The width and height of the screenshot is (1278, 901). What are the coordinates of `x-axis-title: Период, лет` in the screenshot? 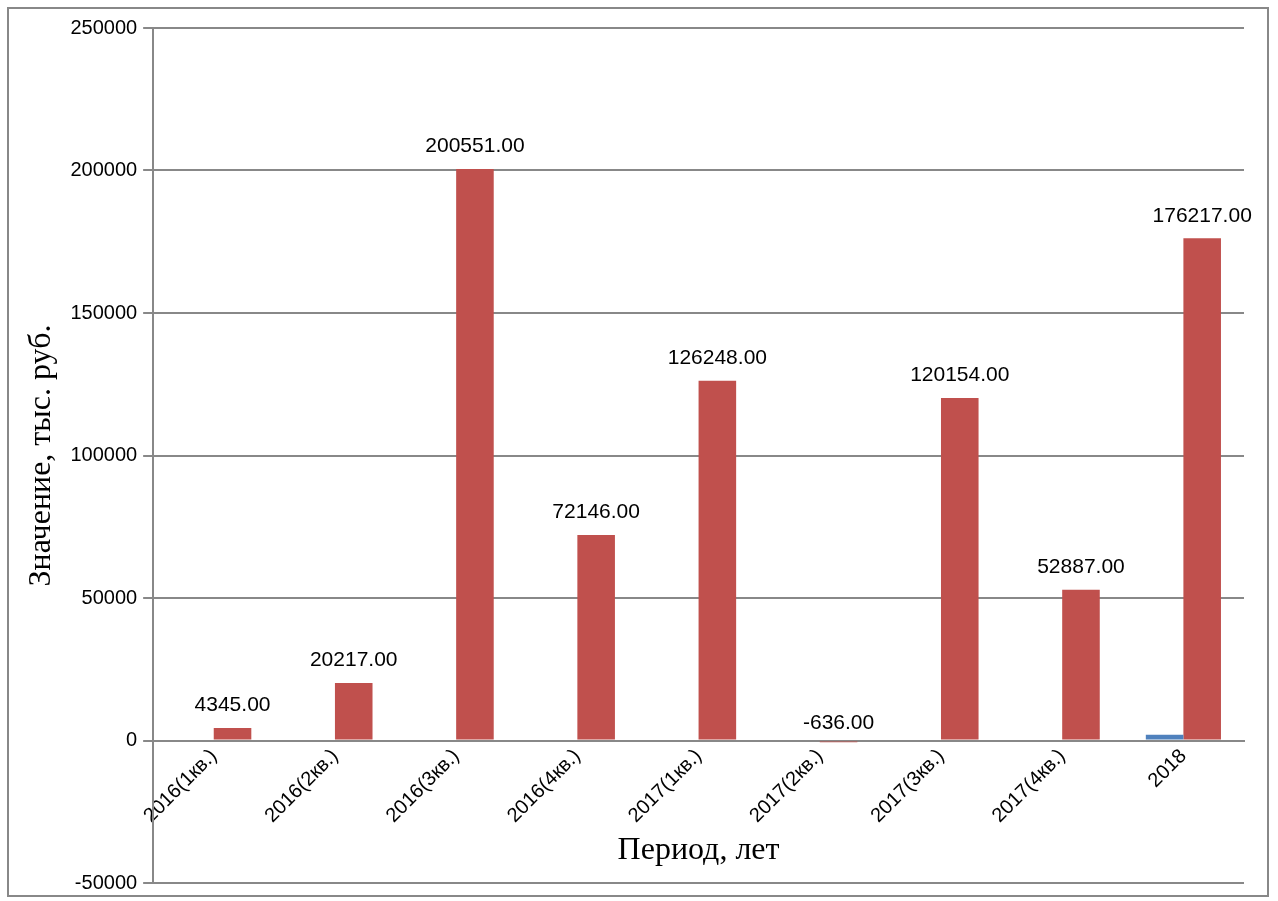 It's located at (698, 848).